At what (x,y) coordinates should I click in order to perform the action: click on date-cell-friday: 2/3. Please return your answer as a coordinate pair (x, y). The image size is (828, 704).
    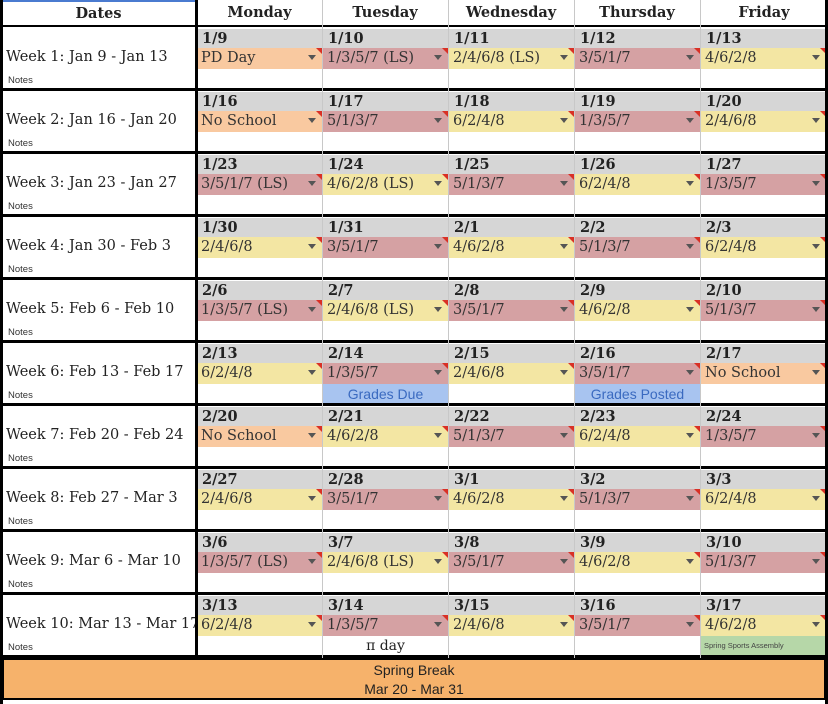
    Looking at the image, I should click on (763, 227).